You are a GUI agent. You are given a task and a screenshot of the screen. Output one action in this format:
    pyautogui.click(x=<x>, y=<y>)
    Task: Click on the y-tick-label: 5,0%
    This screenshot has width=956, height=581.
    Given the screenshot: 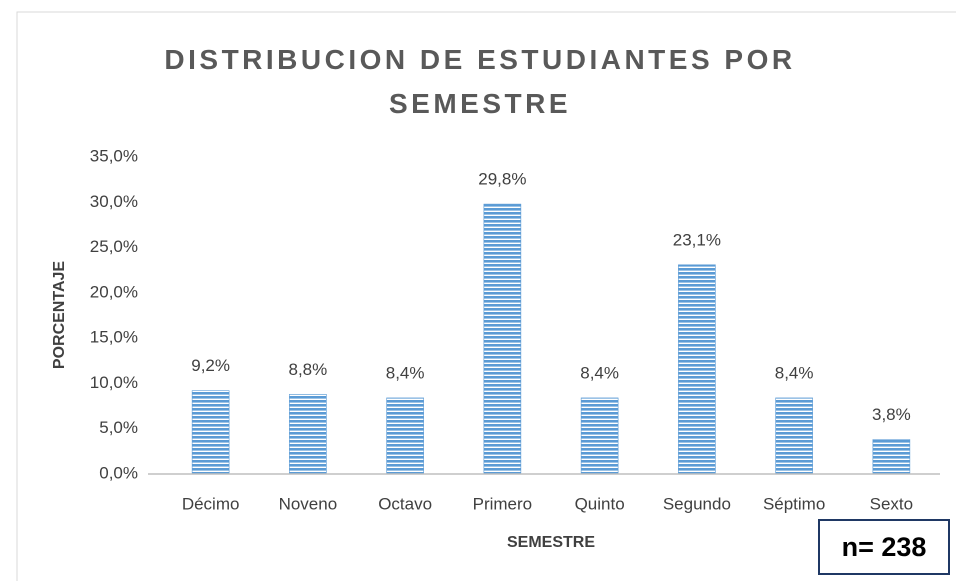 What is the action you would take?
    pyautogui.click(x=118, y=427)
    